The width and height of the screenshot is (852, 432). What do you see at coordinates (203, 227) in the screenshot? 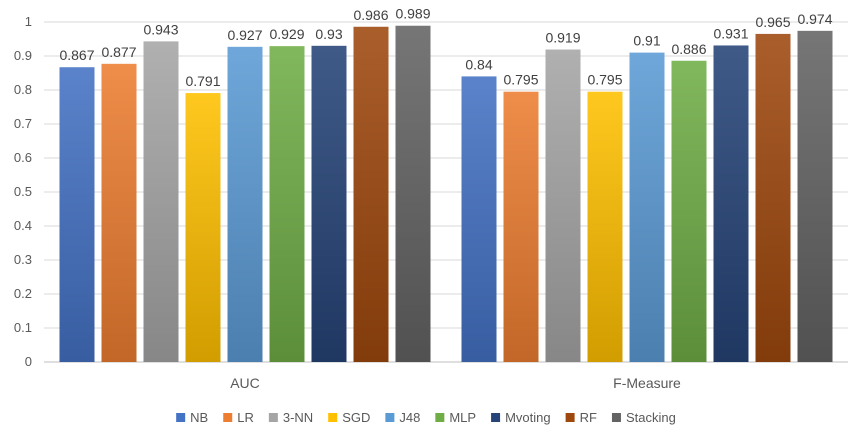
I see `bar-sgd-auc` at bounding box center [203, 227].